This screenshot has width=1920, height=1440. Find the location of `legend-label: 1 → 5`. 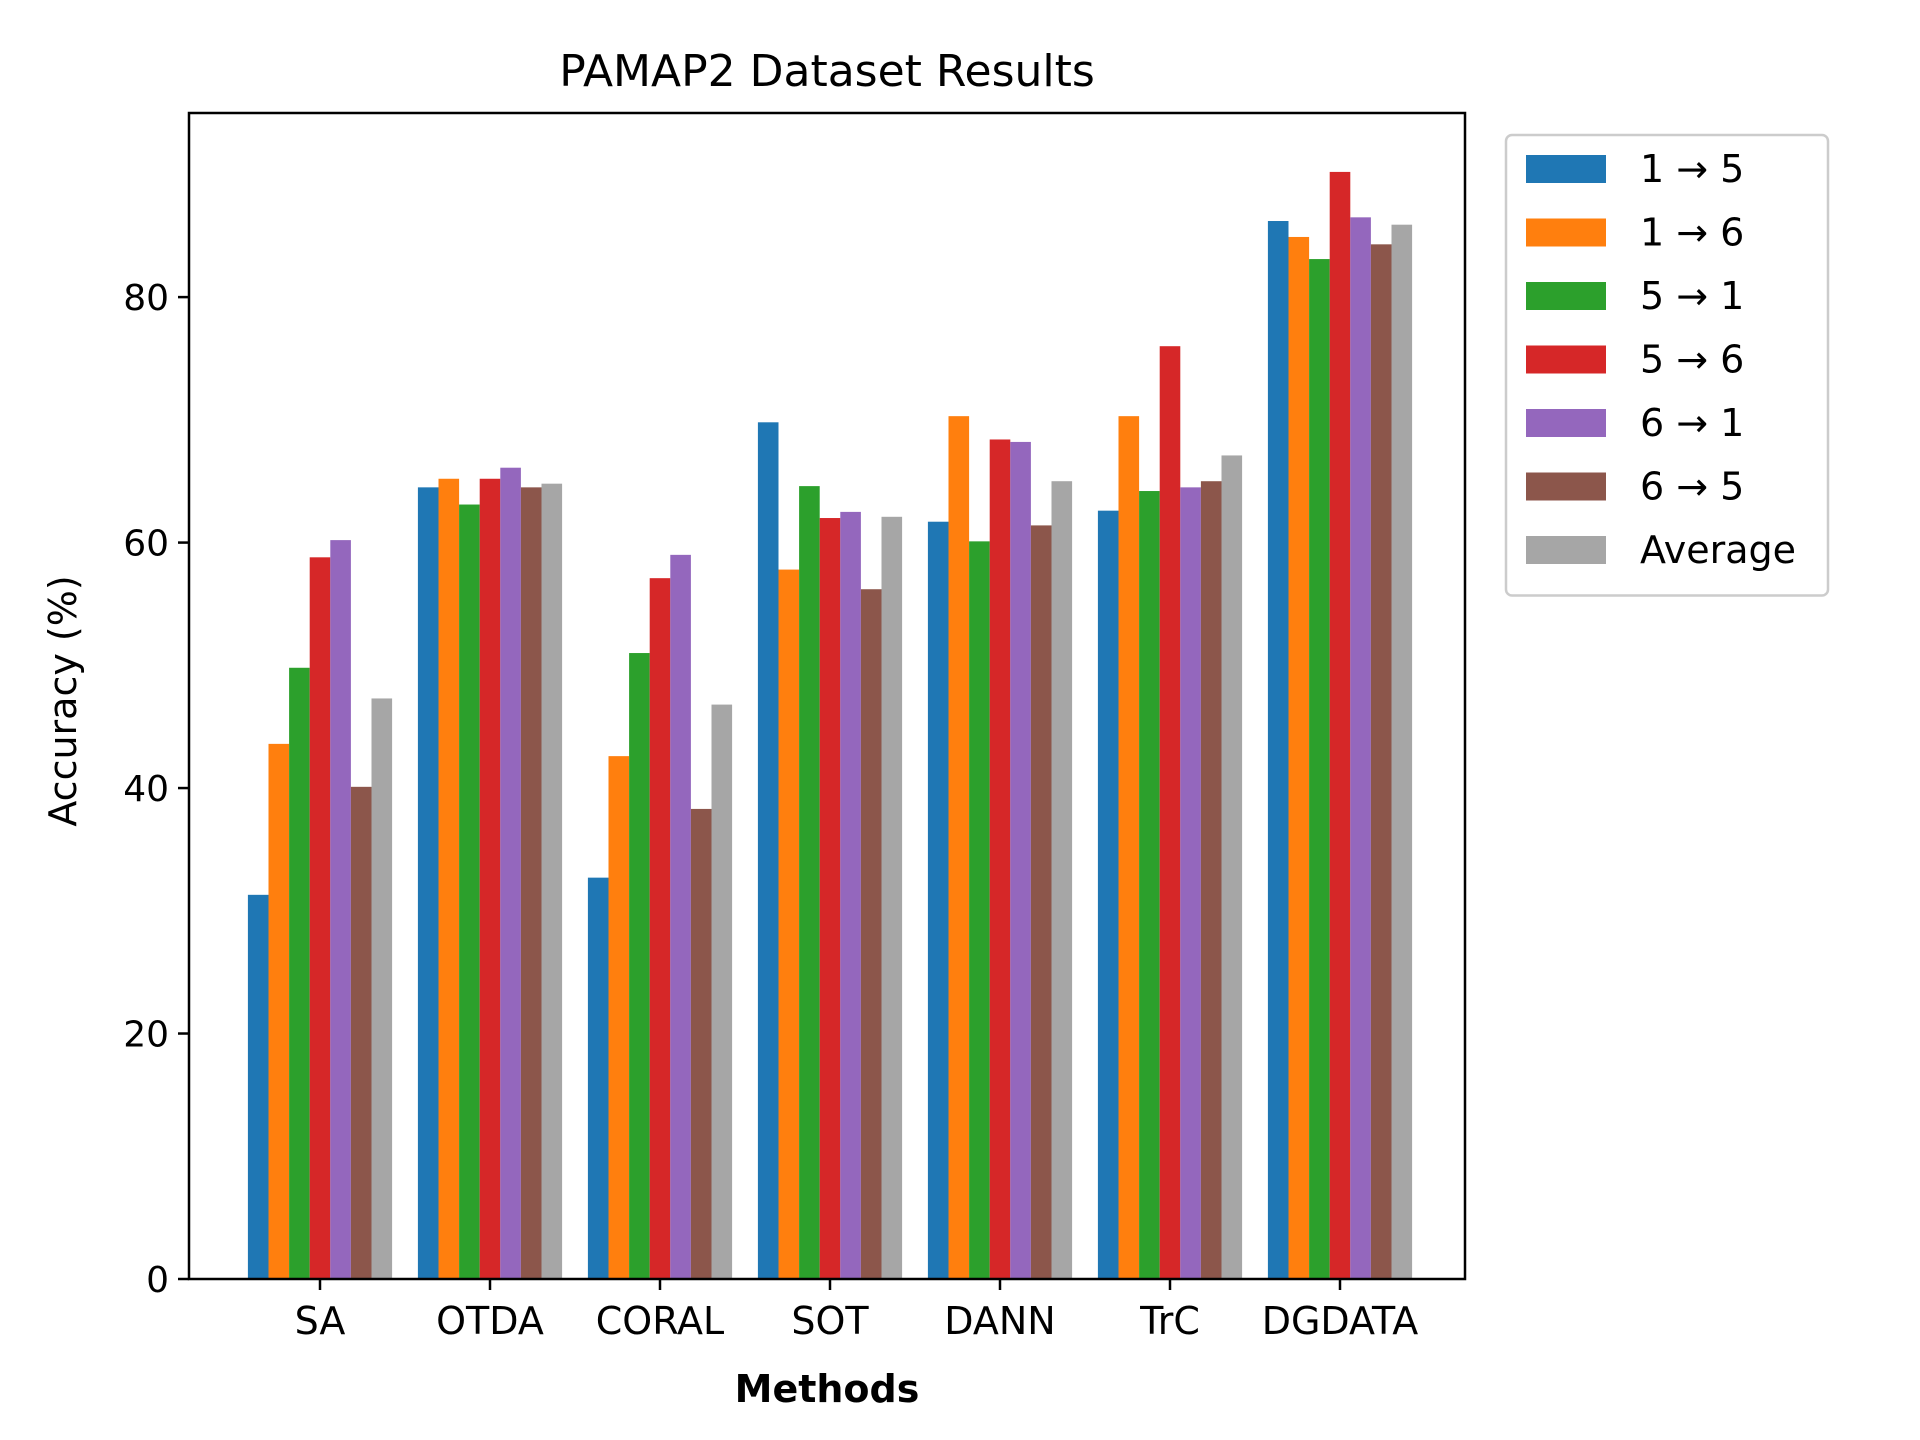

legend-label: 1 → 5 is located at coordinates (1692, 169).